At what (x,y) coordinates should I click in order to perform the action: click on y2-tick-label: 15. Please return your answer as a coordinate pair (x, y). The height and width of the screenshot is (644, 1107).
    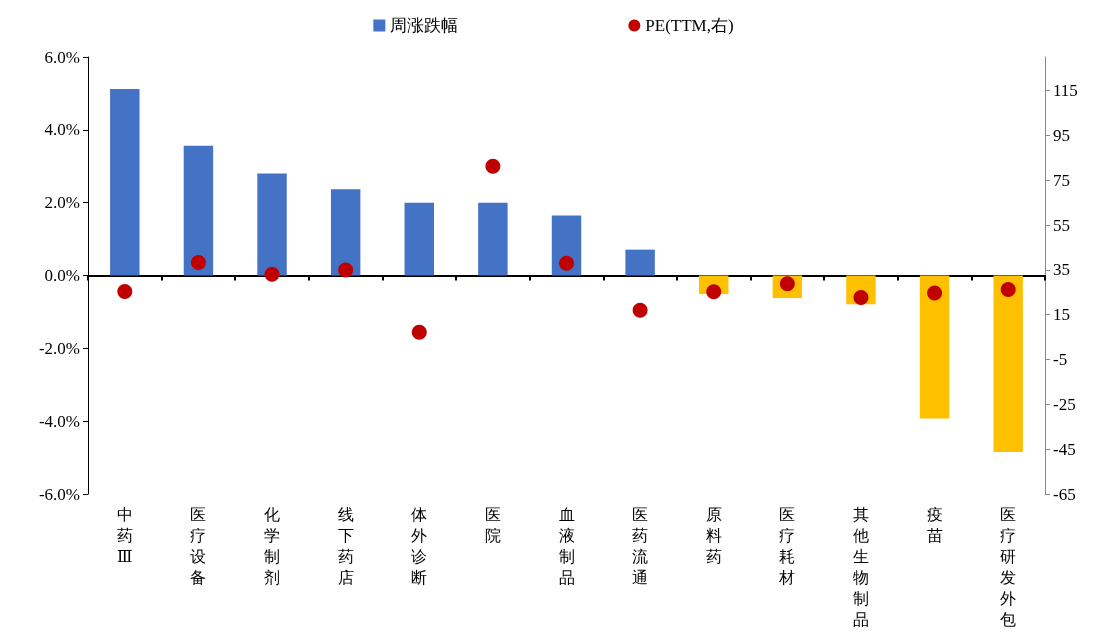
    Looking at the image, I should click on (1061, 315).